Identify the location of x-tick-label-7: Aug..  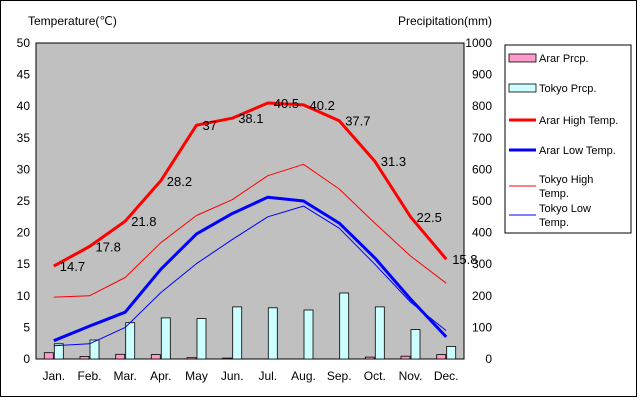
(303, 376).